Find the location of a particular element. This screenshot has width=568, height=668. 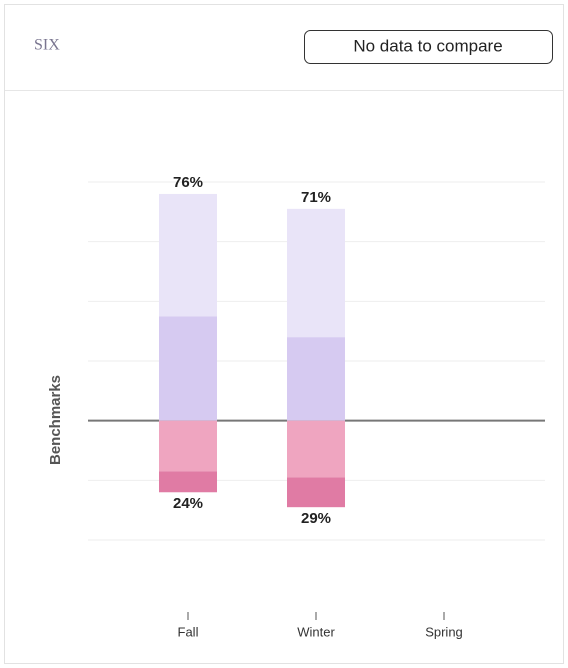

compare-button-label: No data to compare is located at coordinates (427, 45).